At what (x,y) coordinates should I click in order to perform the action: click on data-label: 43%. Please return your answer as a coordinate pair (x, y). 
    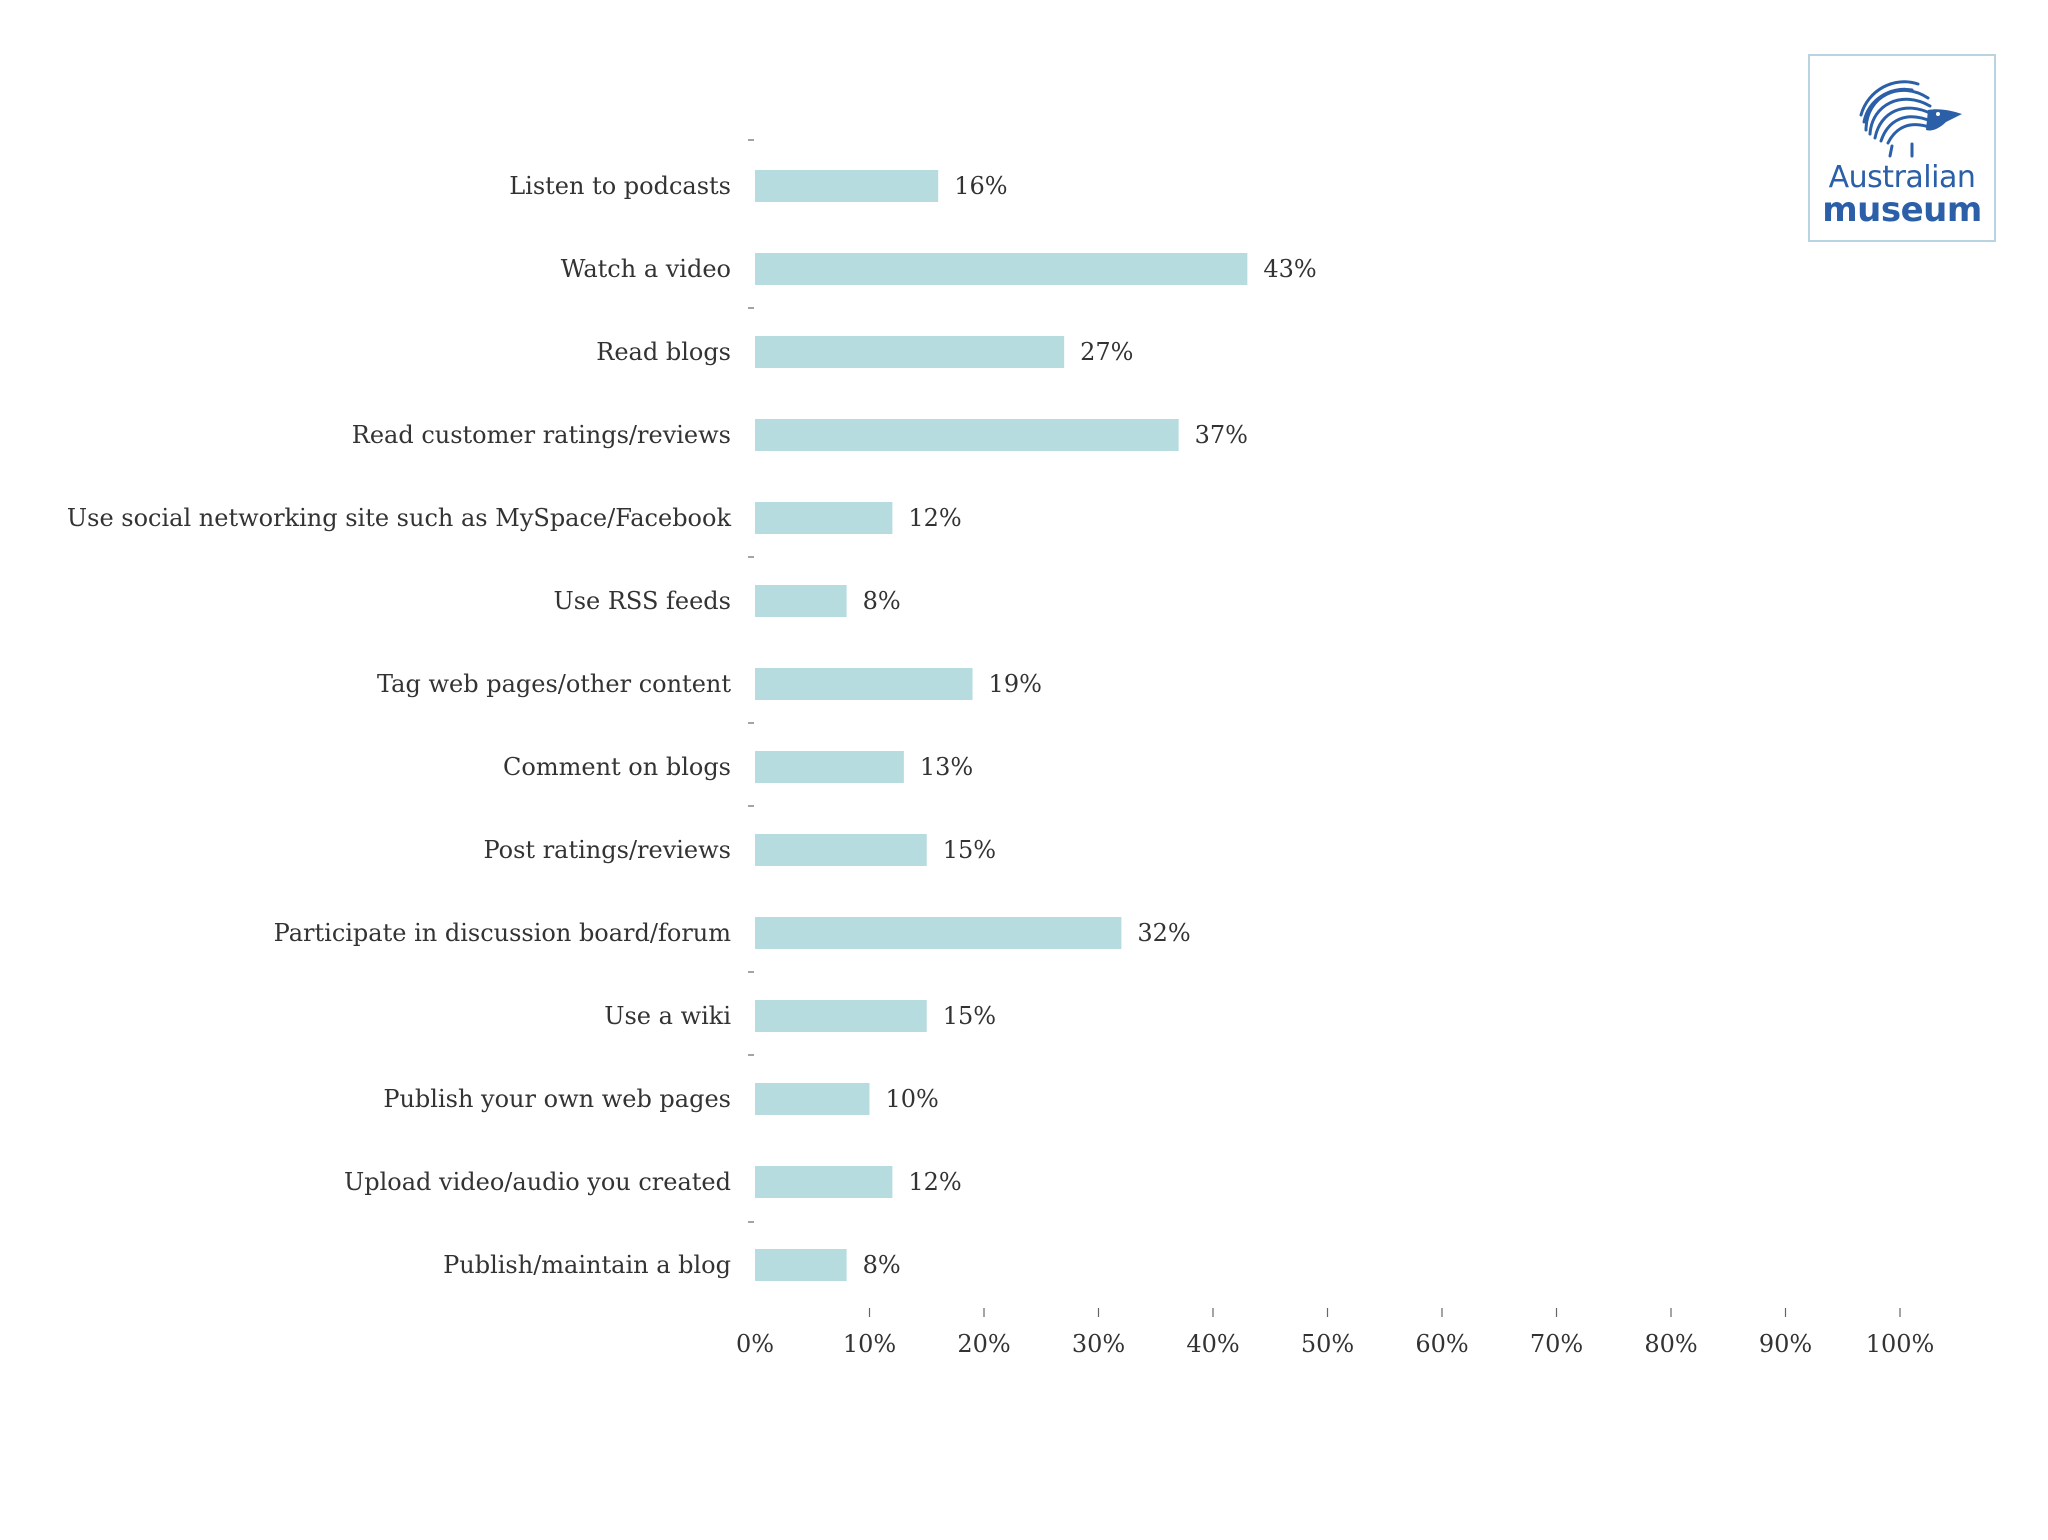
    Looking at the image, I should click on (1289, 269).